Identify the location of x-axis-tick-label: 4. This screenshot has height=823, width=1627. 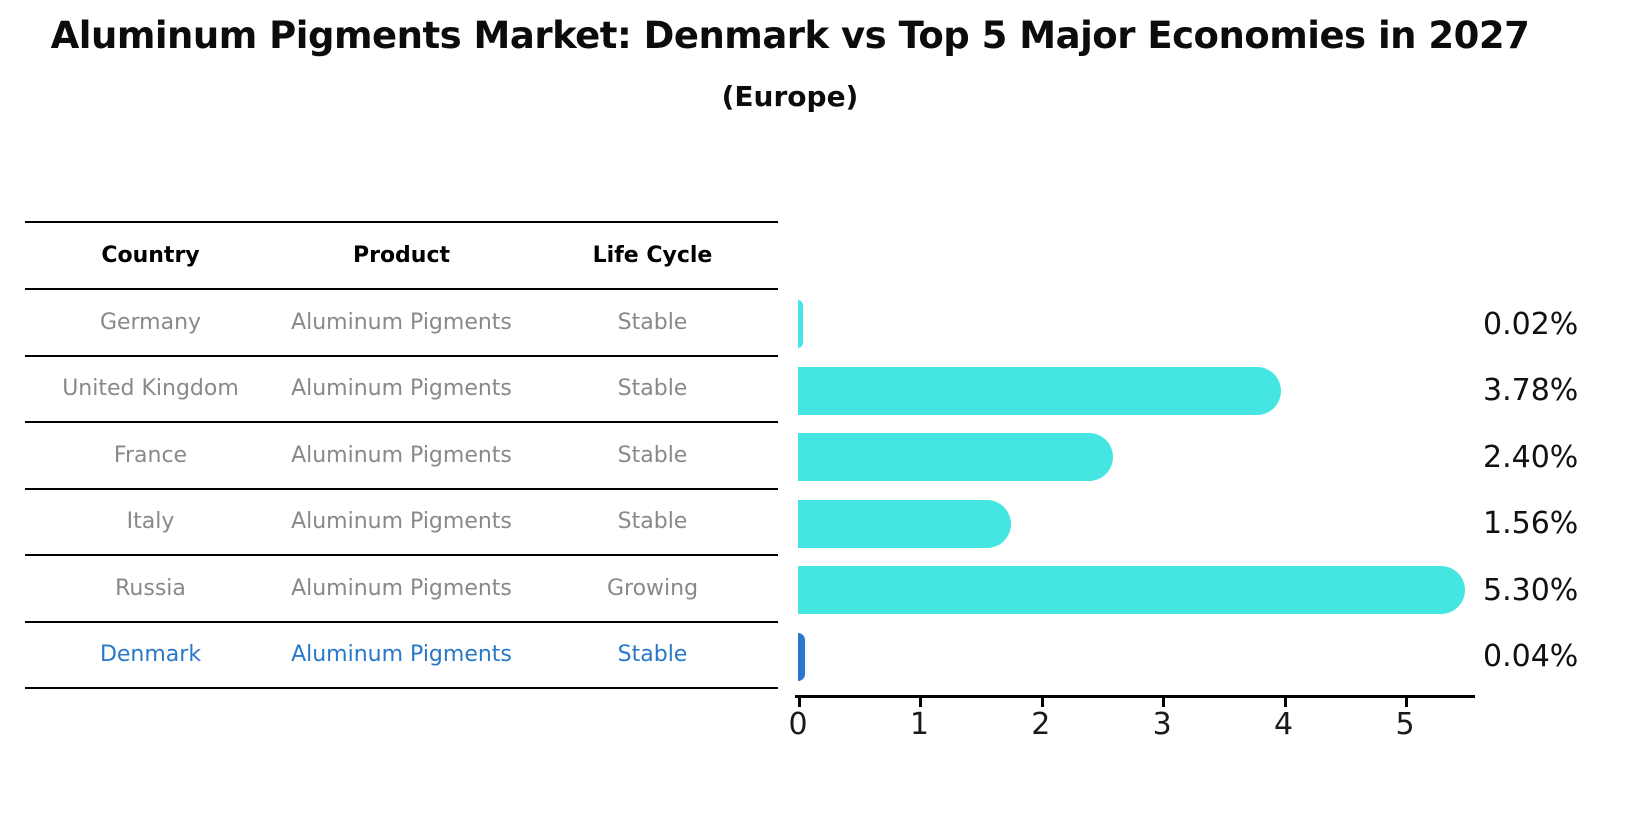
(1284, 724).